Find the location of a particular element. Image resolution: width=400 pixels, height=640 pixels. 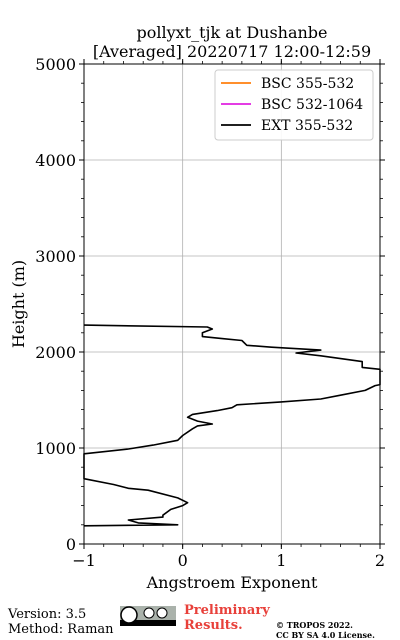

preliminary-note: Preliminary Results. is located at coordinates (227, 618).